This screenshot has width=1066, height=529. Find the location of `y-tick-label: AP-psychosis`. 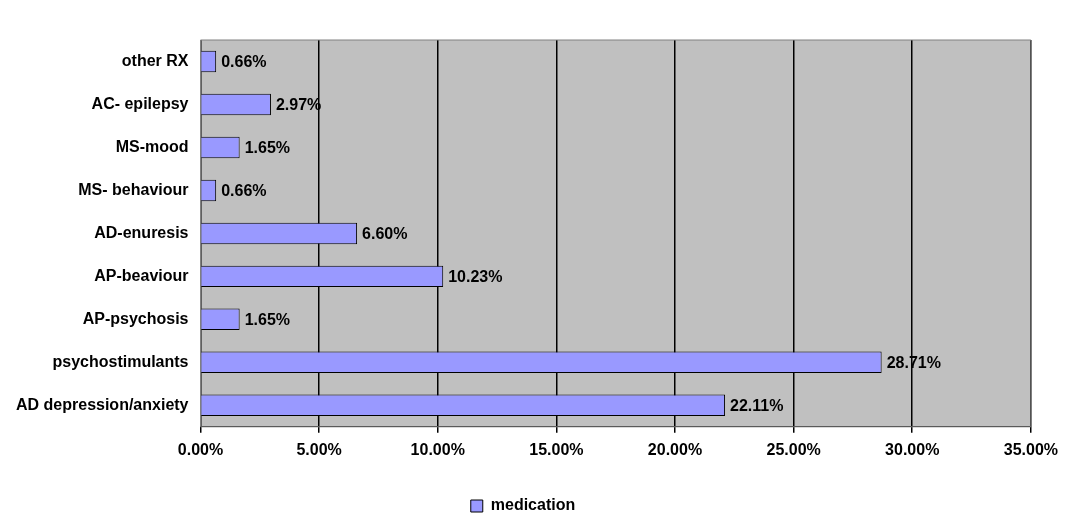

y-tick-label: AP-psychosis is located at coordinates (135, 318).